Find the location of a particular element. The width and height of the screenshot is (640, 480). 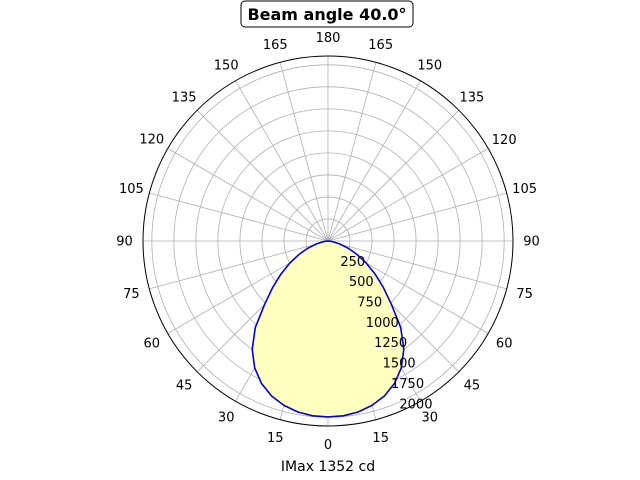

radial-tick-label: 1000 is located at coordinates (382, 323).